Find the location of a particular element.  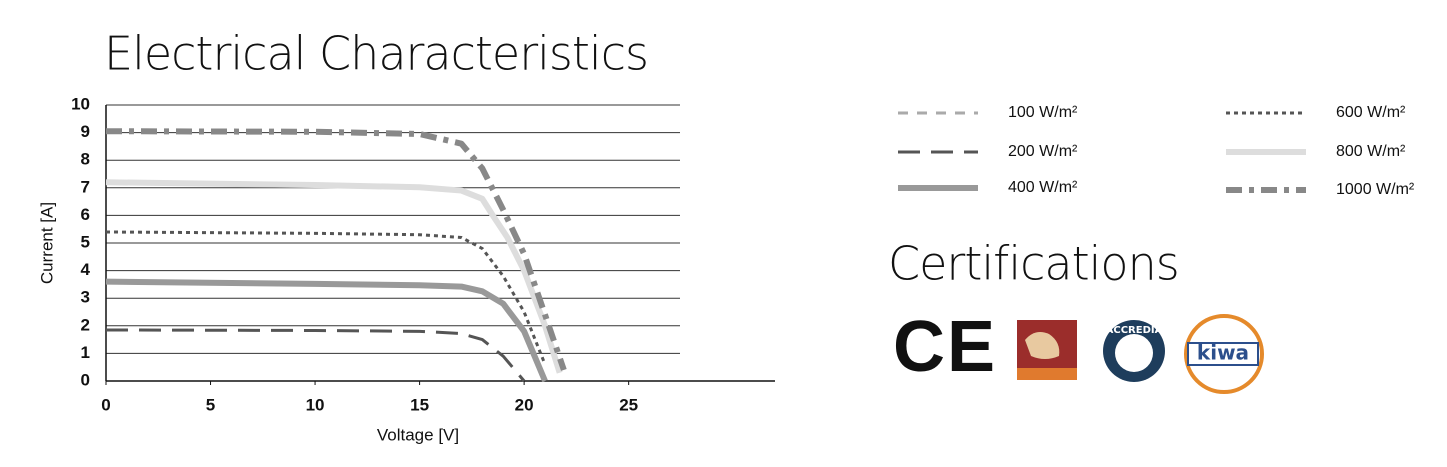

y-axis-label: Current [A] is located at coordinates (46, 243).